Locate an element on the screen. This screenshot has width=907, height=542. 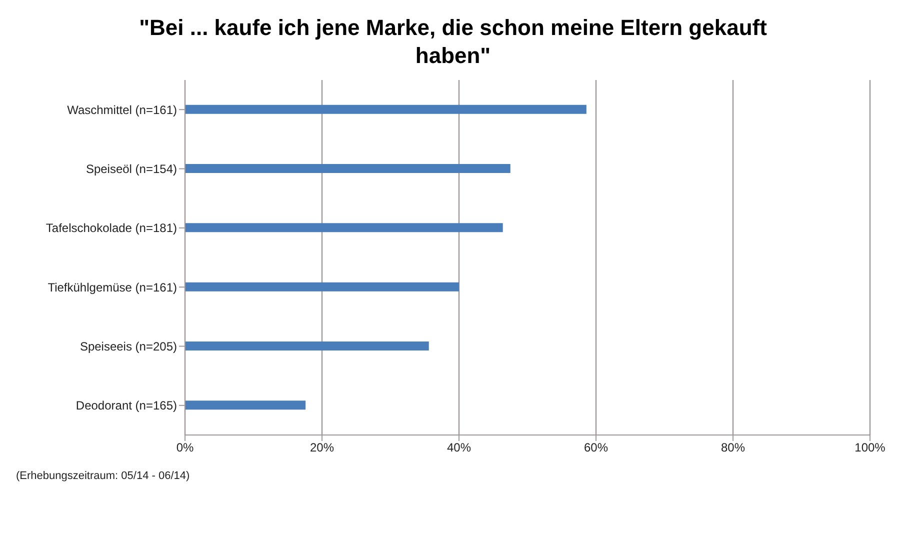
y-tick-label: Speiseöl (n=154) is located at coordinates (131, 169).